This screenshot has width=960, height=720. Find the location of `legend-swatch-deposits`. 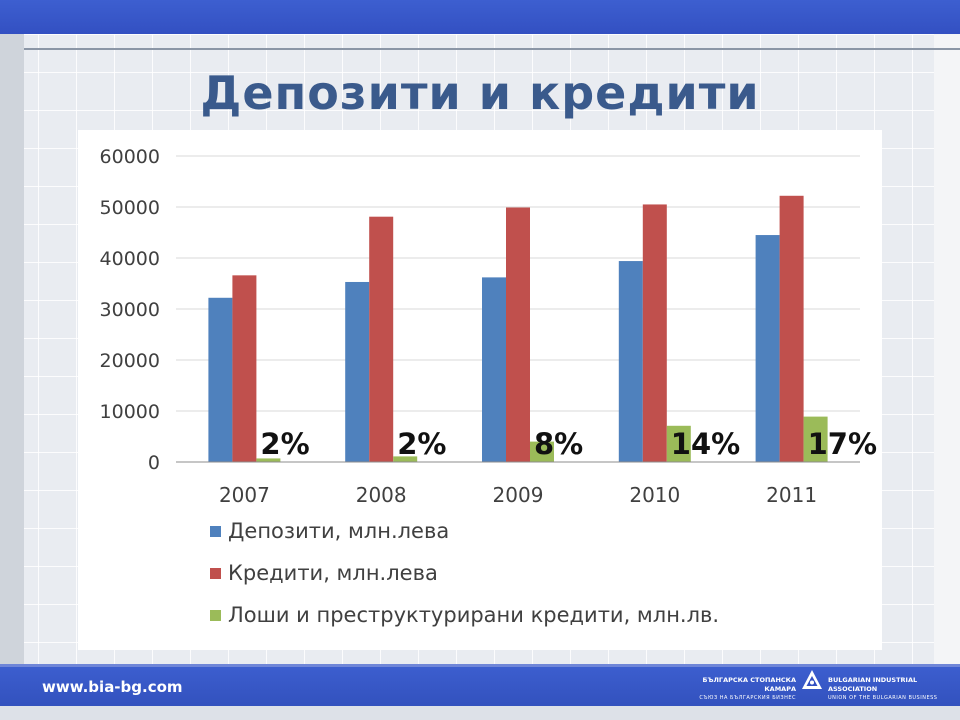

legend-swatch-deposits is located at coordinates (215, 531).